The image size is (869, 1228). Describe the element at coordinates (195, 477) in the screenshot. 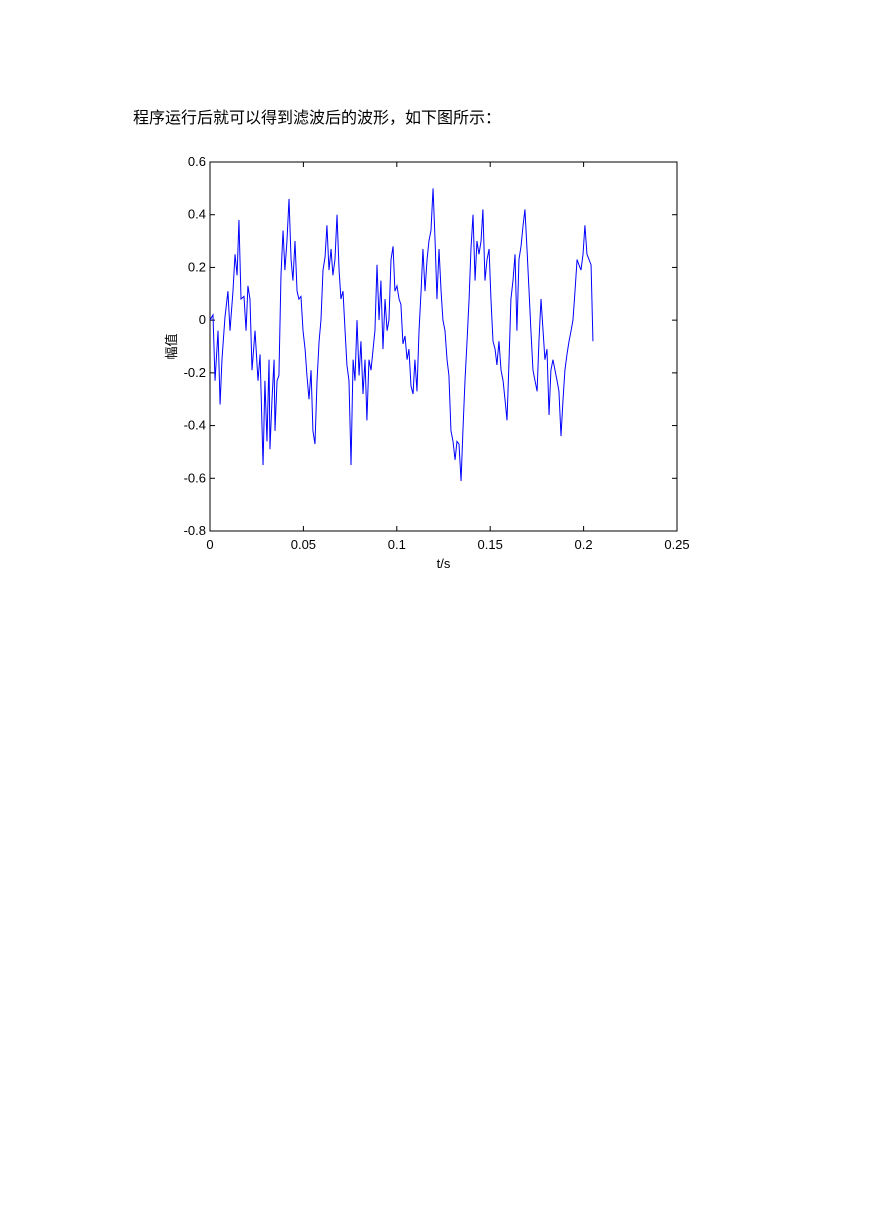

I see `y-tick-label: -0.6` at that location.